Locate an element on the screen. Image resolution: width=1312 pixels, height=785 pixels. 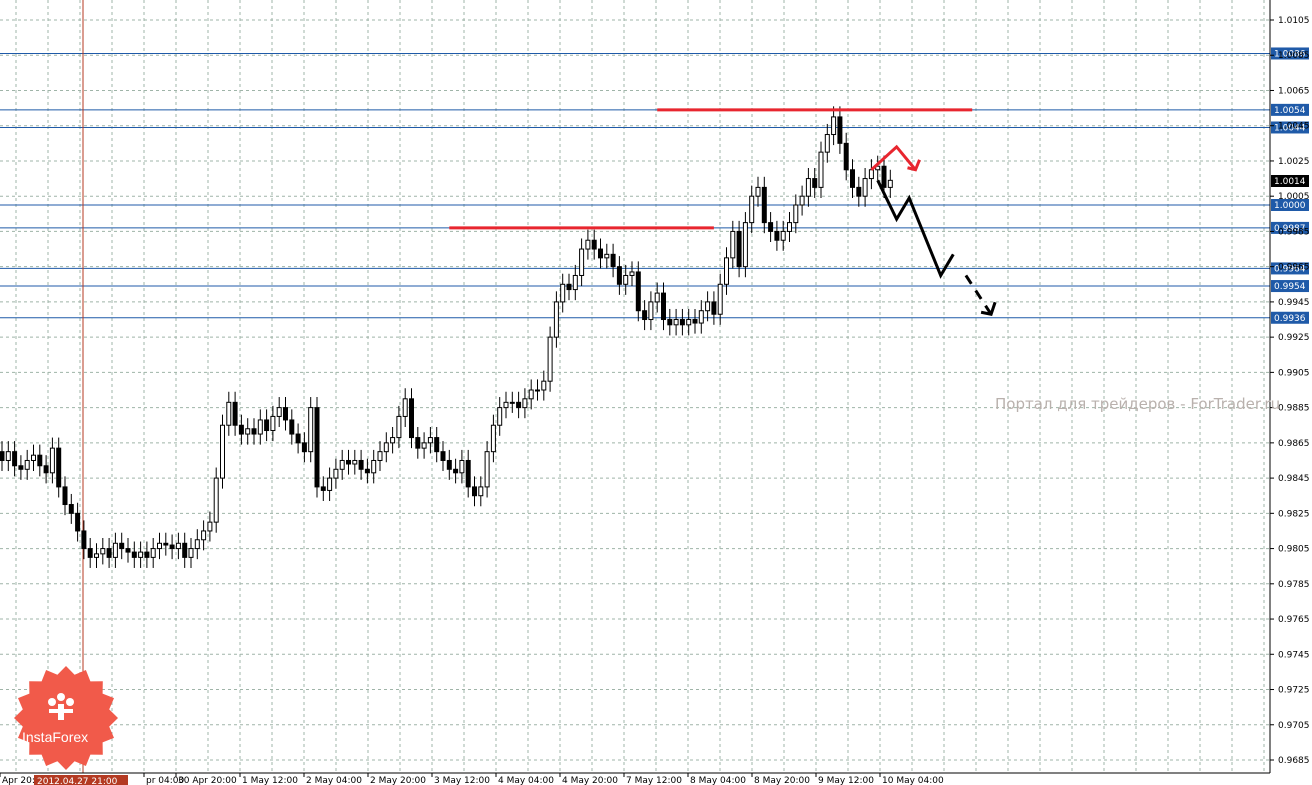
crosshair-time-flag: 2012.04.27 21:00 is located at coordinates (81, 780).